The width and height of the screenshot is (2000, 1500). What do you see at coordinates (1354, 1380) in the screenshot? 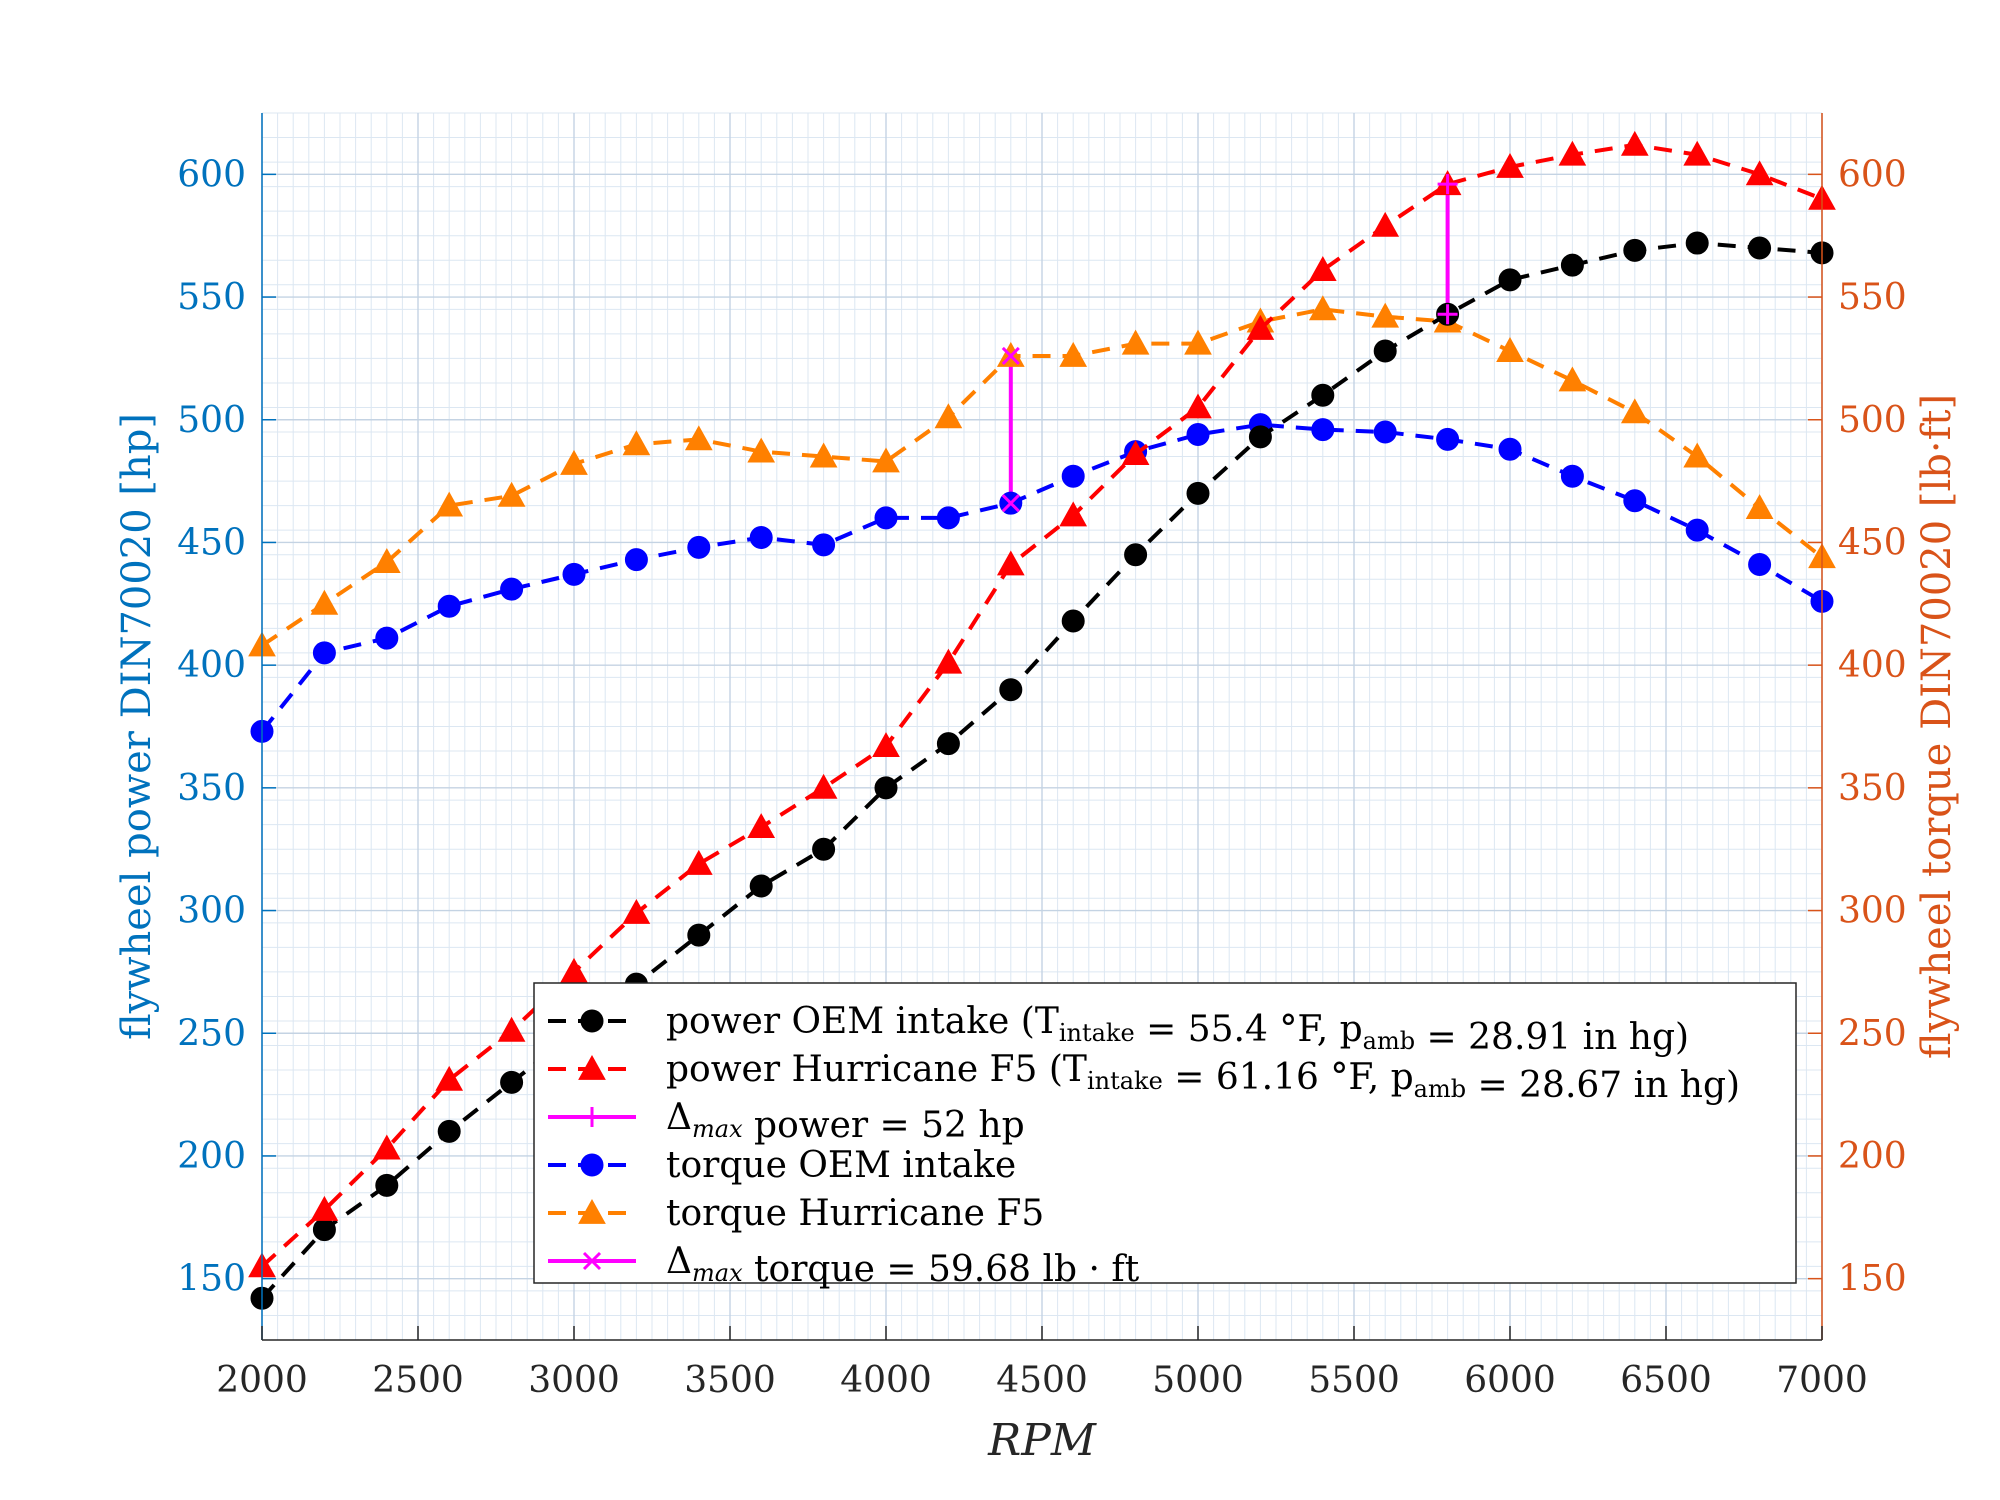
I see `x-tick-label: 5500` at bounding box center [1354, 1380].